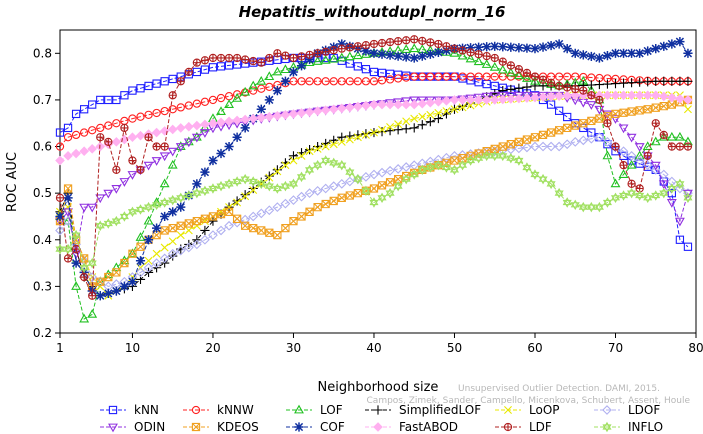 The width and height of the screenshot is (703, 434). I want to click on legend-item-lof: LOF, so click(314, 410).